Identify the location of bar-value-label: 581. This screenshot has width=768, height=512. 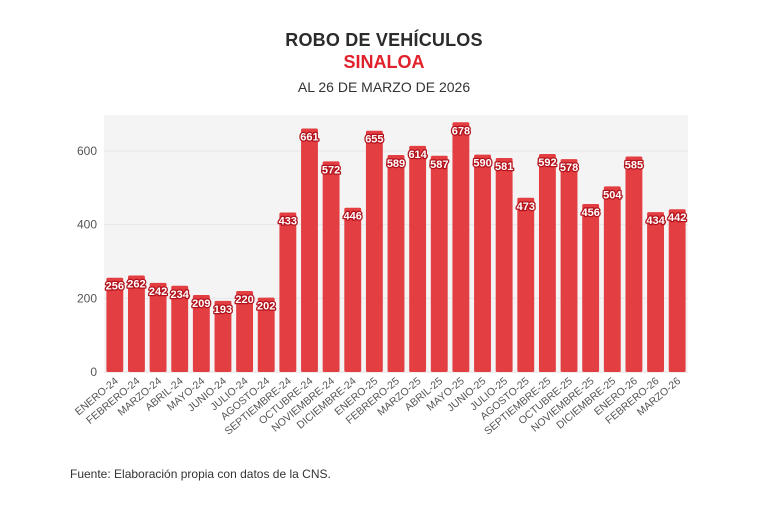
(504, 167).